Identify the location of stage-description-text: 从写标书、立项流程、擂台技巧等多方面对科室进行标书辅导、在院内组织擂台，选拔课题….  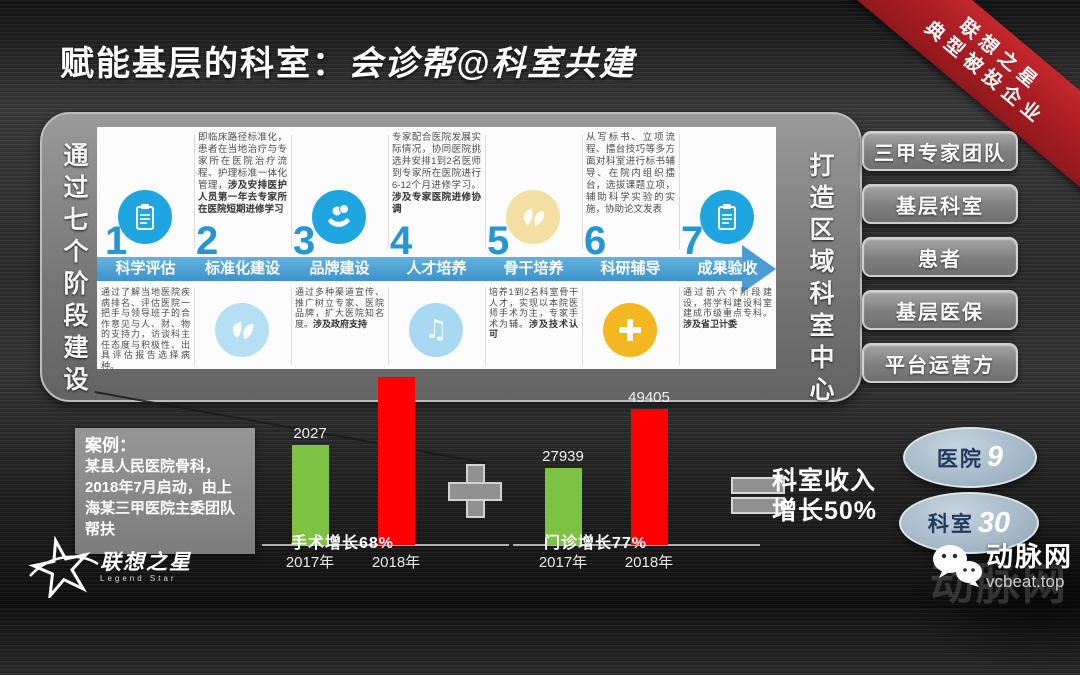
(630, 173).